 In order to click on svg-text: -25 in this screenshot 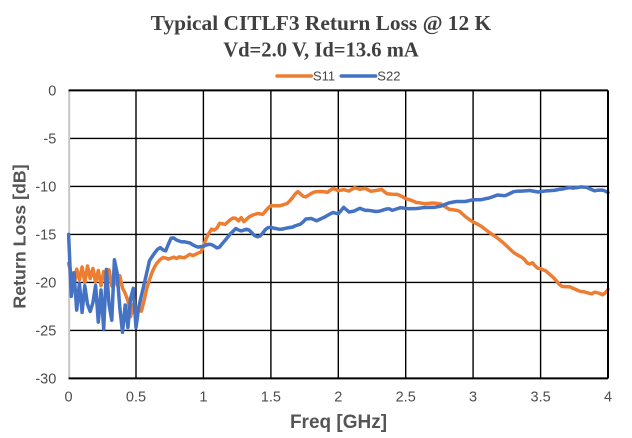, I will do `click(45, 331)`.